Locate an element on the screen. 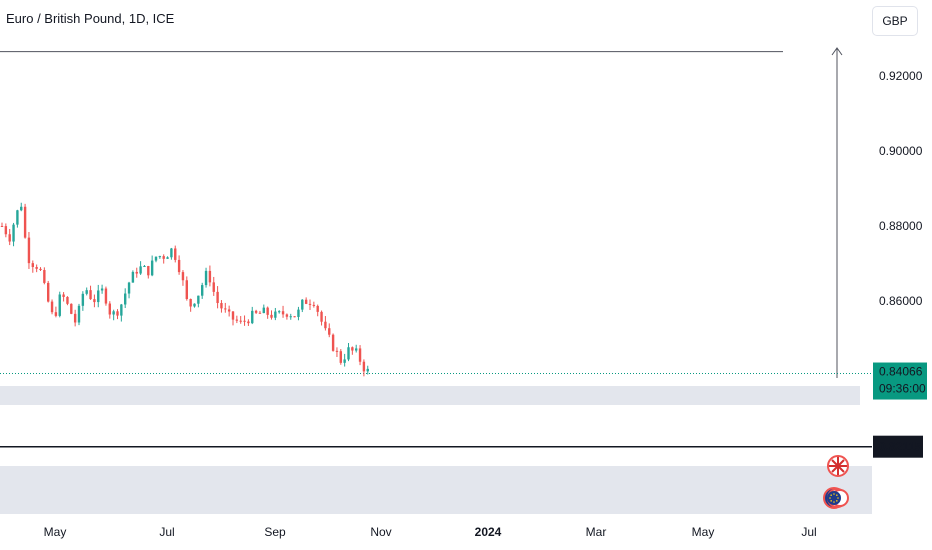 The width and height of the screenshot is (932, 550). y-tick-label: 0.90000 is located at coordinates (901, 151).